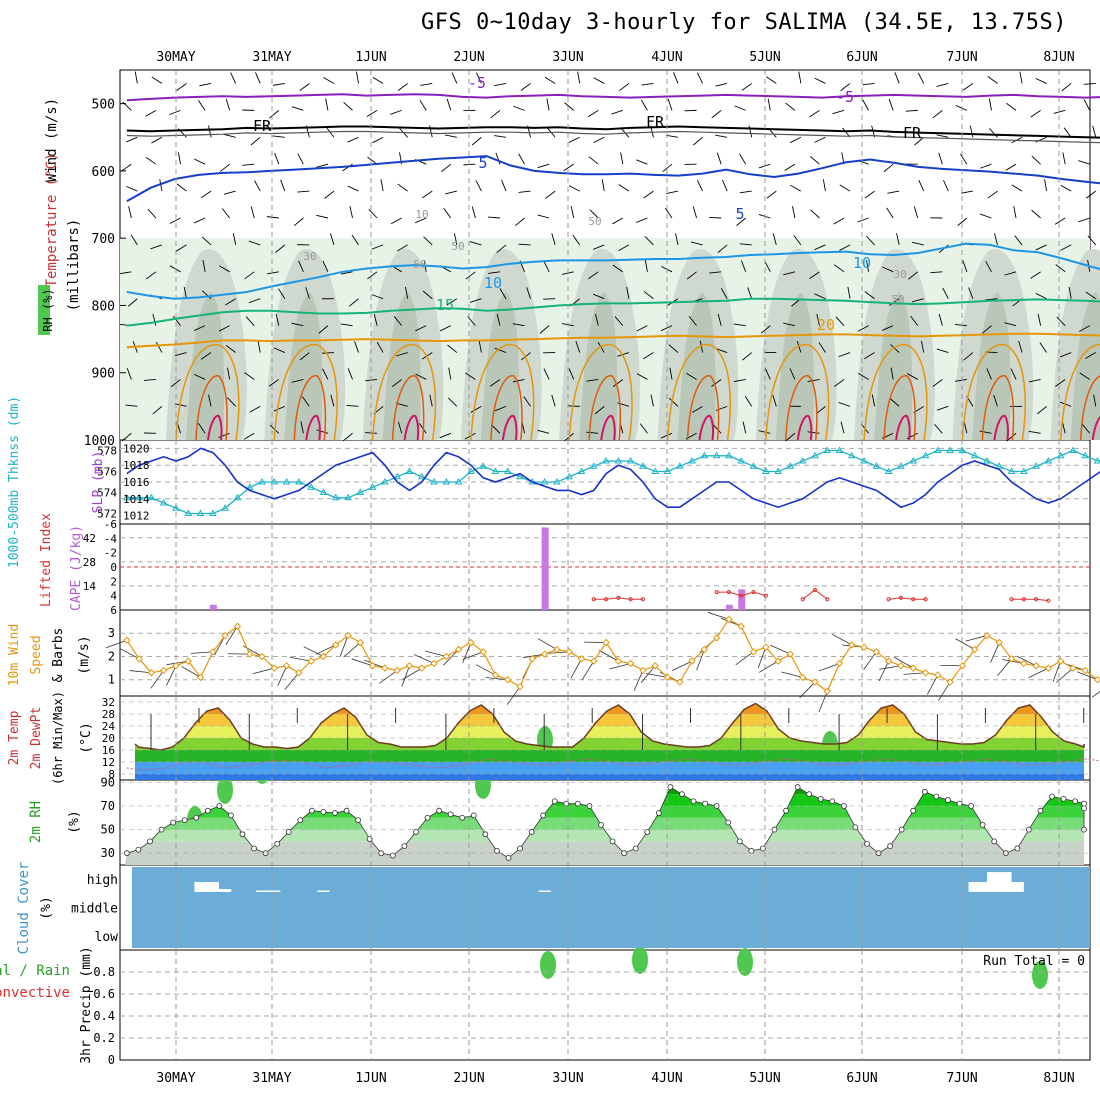 The image size is (1100, 1100). I want to click on axis-label-cloud-cover: Cloud Cover, so click(24, 908).